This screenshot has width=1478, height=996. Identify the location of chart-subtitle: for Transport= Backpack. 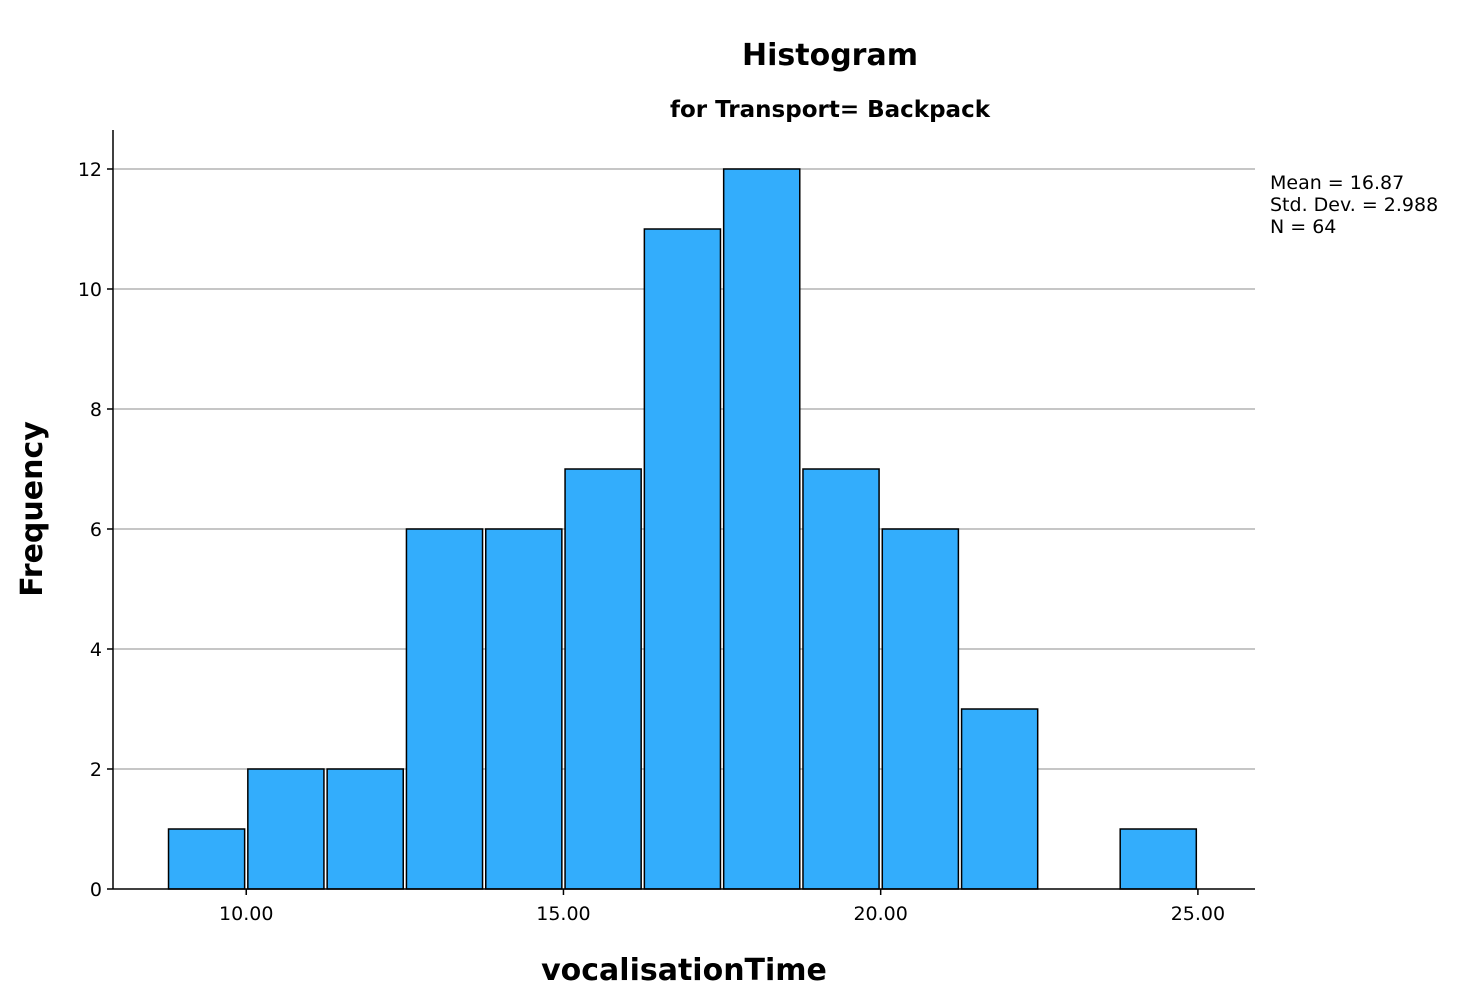
(830, 110).